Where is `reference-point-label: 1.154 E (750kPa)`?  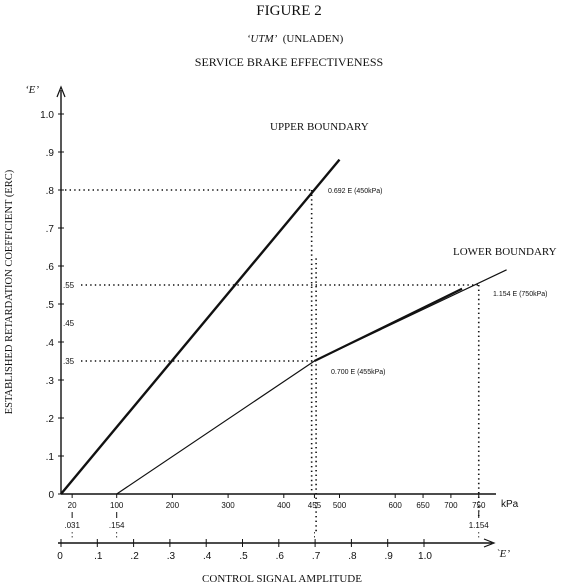
reference-point-label: 1.154 E (750kPa) is located at coordinates (520, 294).